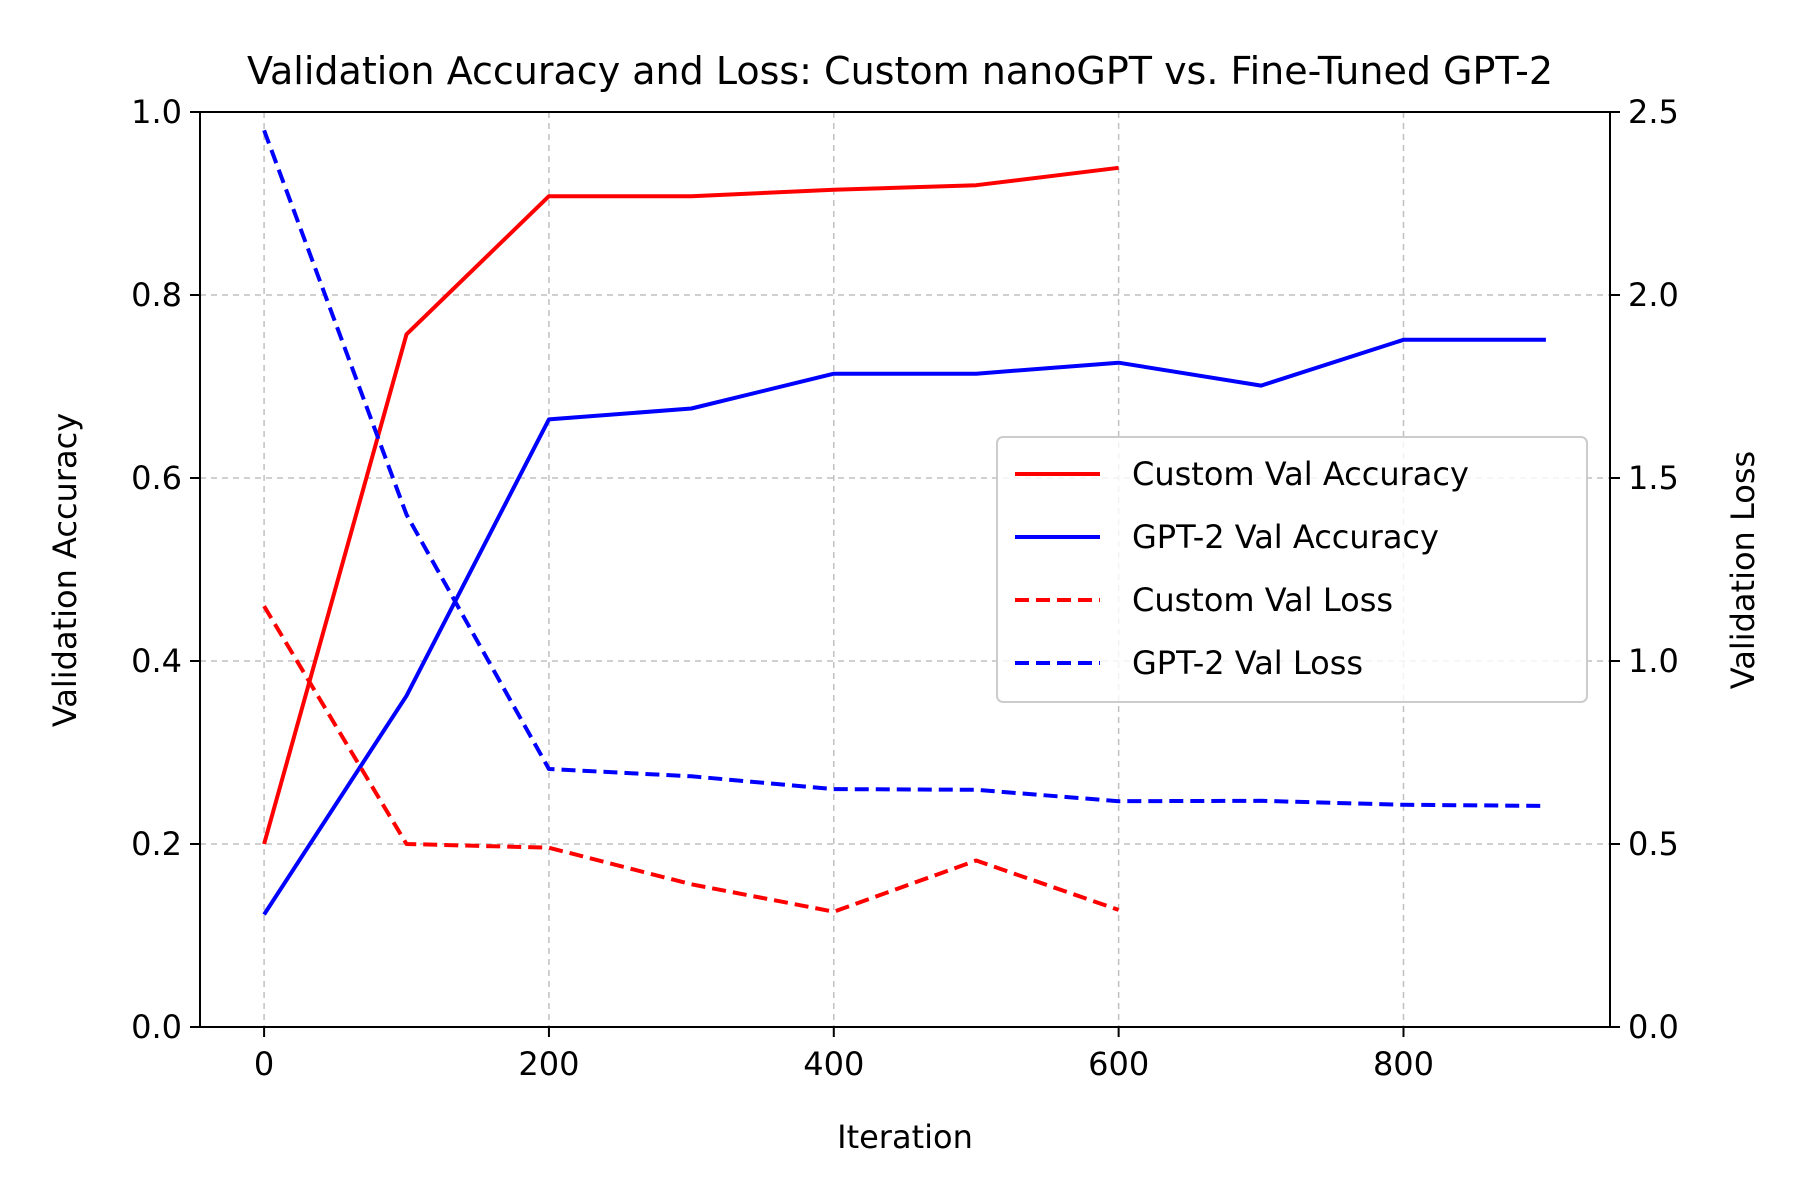 Image resolution: width=1800 pixels, height=1200 pixels. I want to click on y-right-tick-label: 1.0, so click(1653, 661).